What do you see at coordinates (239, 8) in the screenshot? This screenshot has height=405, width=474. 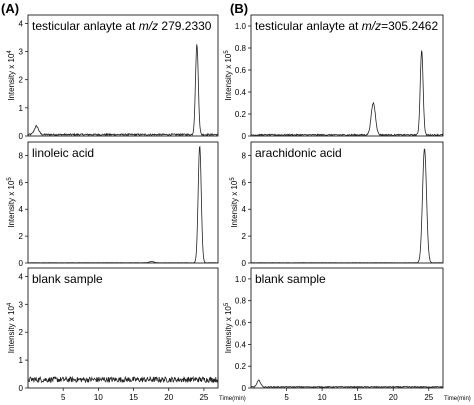 I see `panel-letter-b: (B)` at bounding box center [239, 8].